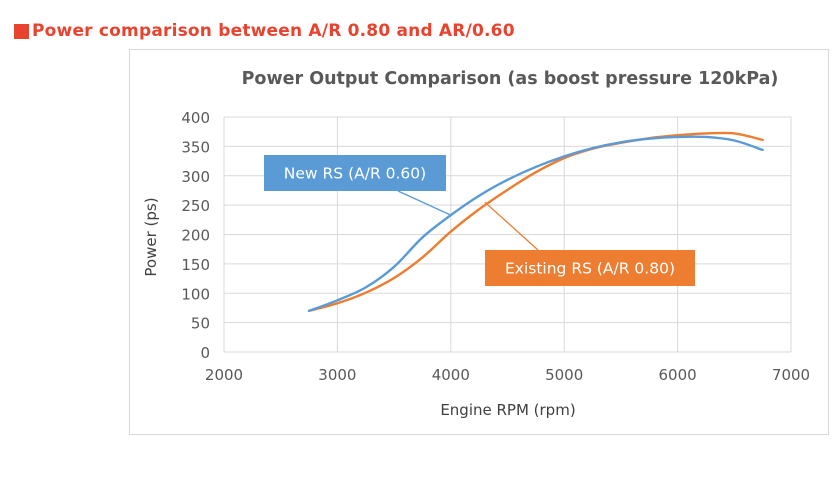 The width and height of the screenshot is (840, 481). Describe the element at coordinates (678, 375) in the screenshot. I see `x-tick-label-6000: 6000` at that location.